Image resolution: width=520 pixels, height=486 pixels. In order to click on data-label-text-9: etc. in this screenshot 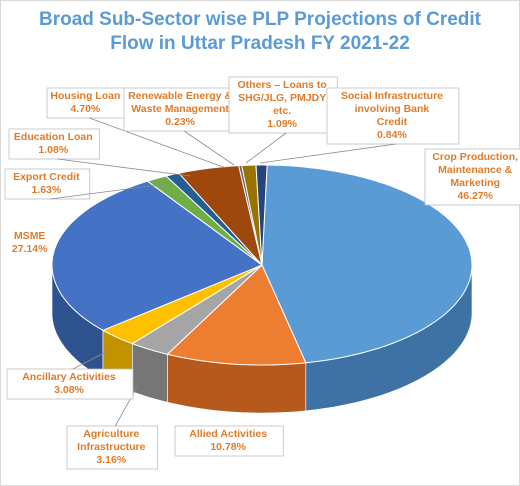, I will do `click(282, 111)`.